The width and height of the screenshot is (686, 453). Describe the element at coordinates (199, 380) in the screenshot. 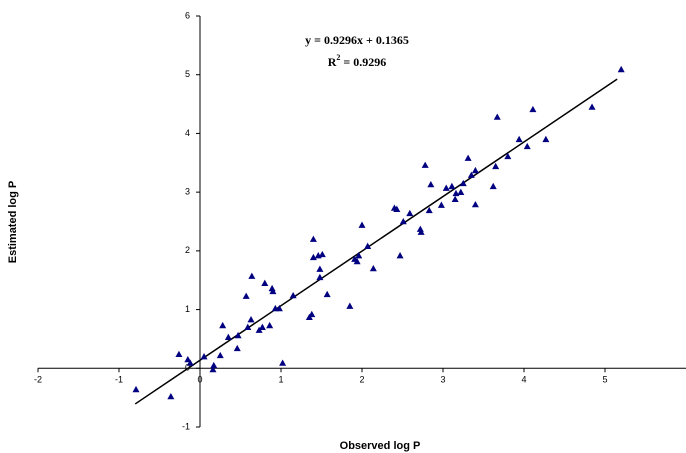

I see `x-tick-label: 0` at that location.